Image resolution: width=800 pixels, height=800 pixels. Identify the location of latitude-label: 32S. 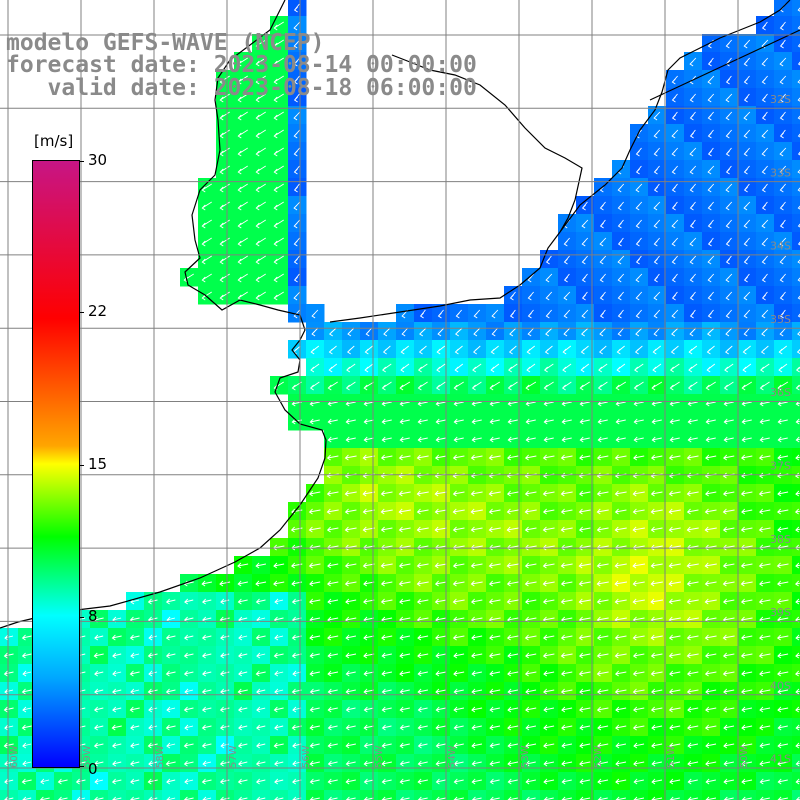
(780, 99).